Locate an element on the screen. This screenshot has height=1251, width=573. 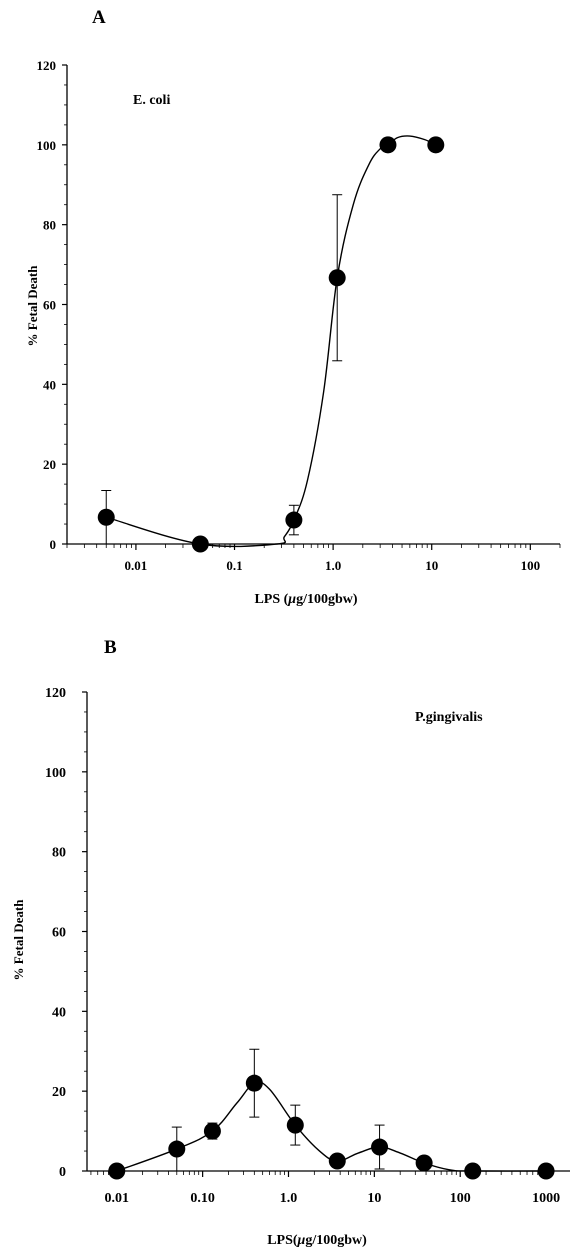
x-tick-label: 0.10 is located at coordinates (202, 1198).